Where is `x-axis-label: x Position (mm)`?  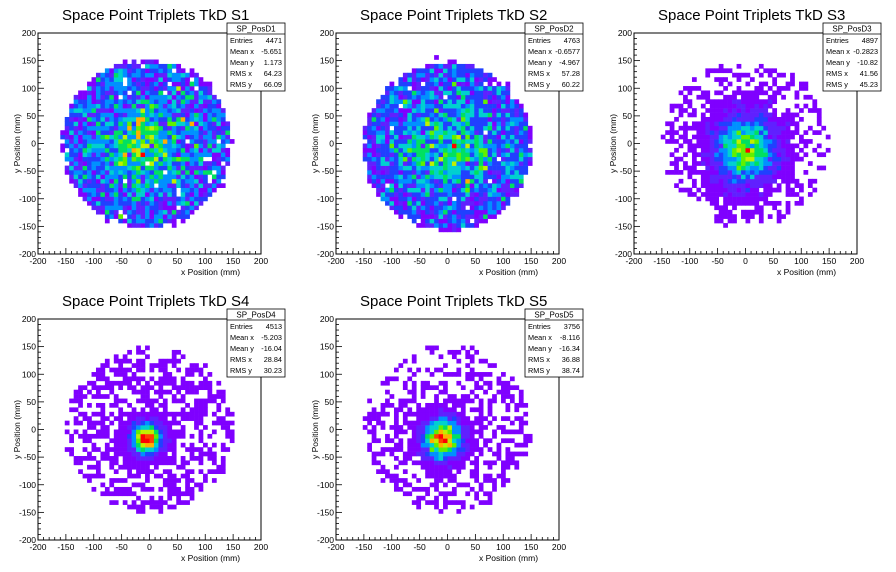 x-axis-label: x Position (mm) is located at coordinates (508, 272).